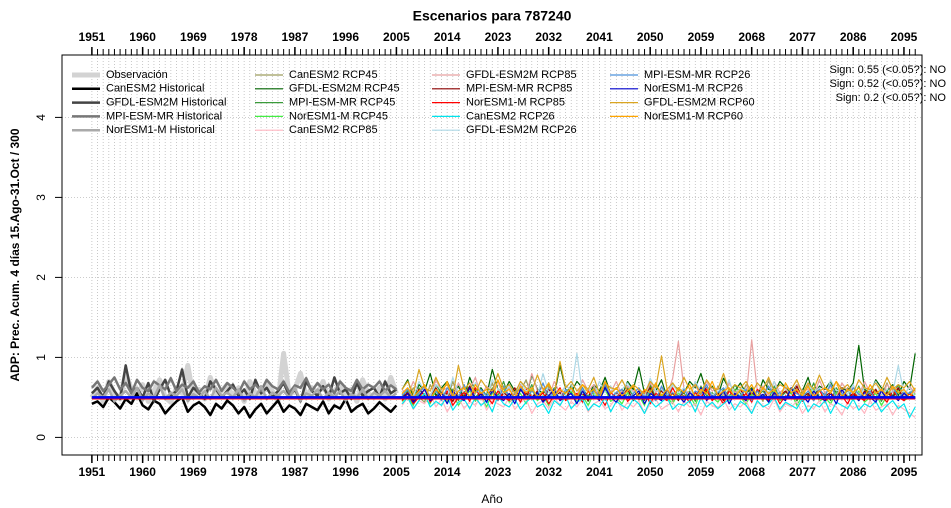 The width and height of the screenshot is (951, 508). I want to click on legend-label: CanESM2 RCP26, so click(510, 116).